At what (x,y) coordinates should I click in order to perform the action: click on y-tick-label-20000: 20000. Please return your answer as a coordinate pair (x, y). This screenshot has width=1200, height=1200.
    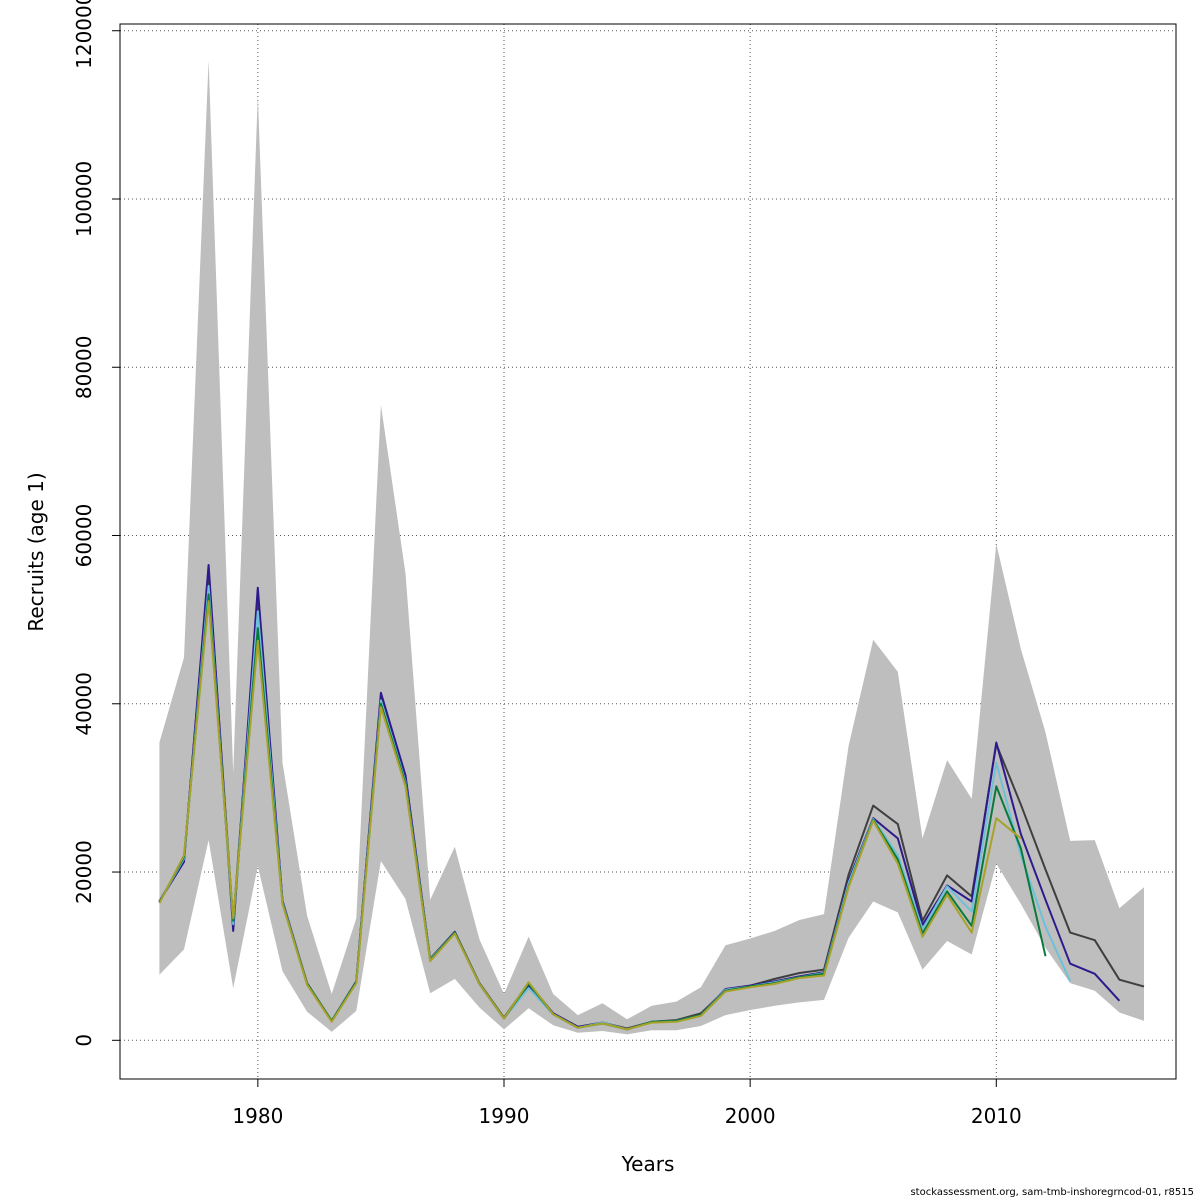
    Looking at the image, I should click on (84, 872).